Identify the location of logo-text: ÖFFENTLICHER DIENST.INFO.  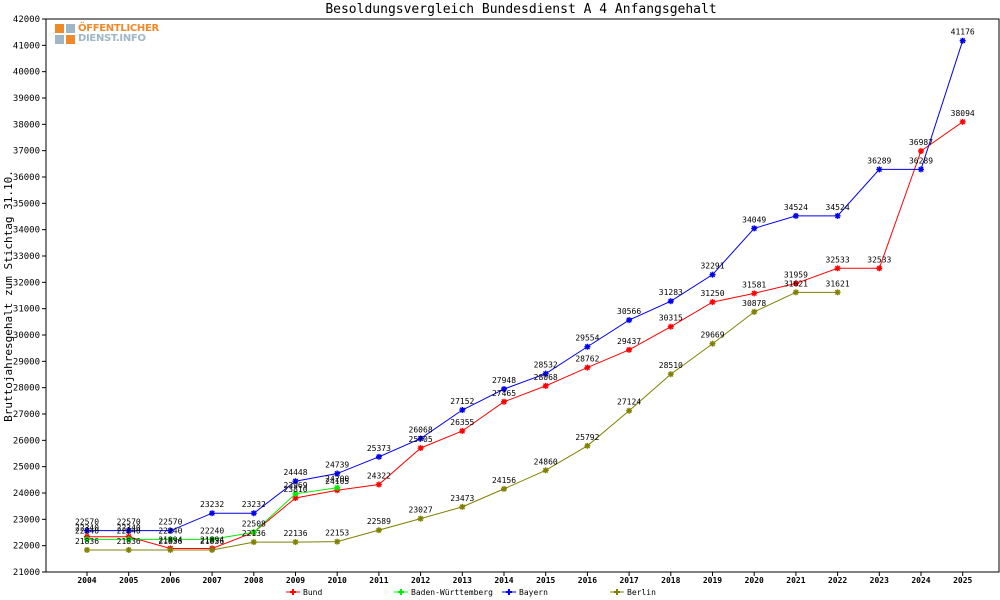
(118, 34).